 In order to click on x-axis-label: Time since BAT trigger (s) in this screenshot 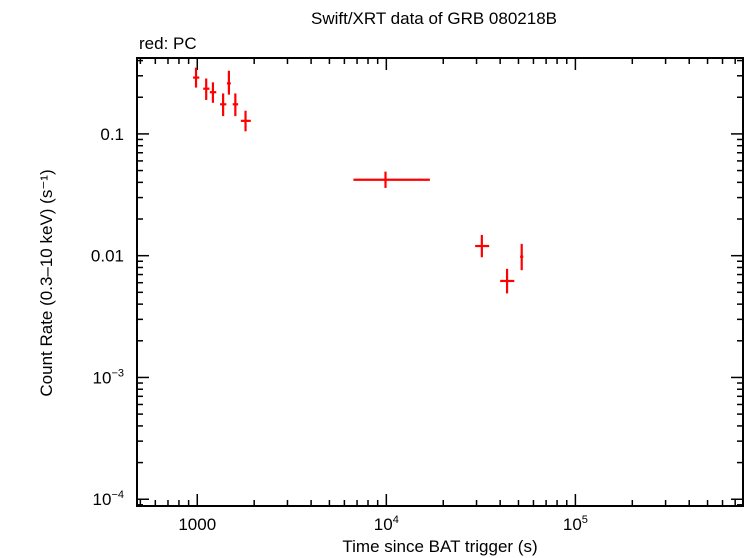, I will do `click(439, 546)`.